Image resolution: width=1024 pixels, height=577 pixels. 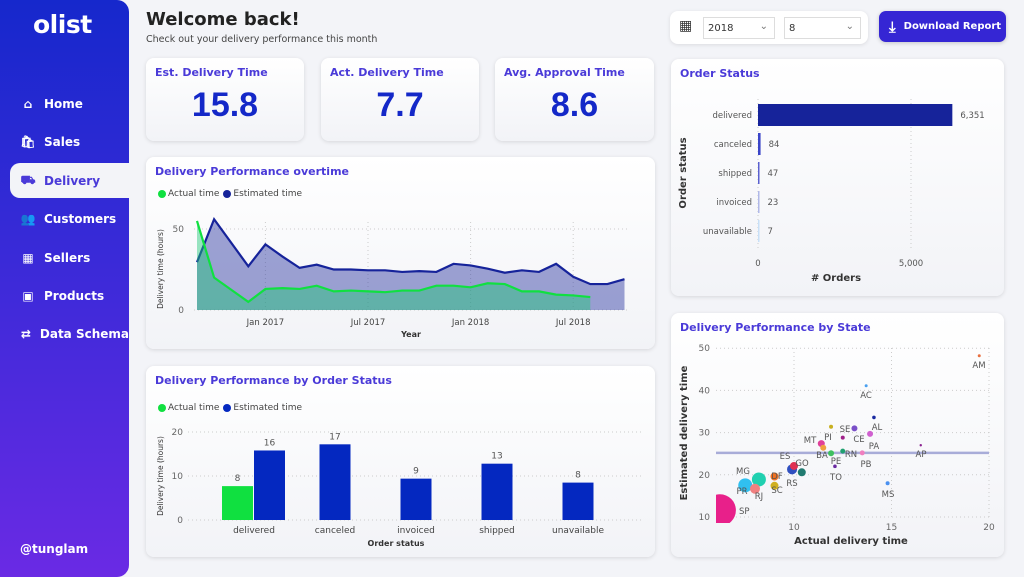 What do you see at coordinates (774, 476) in the screenshot?
I see `point-DF` at bounding box center [774, 476].